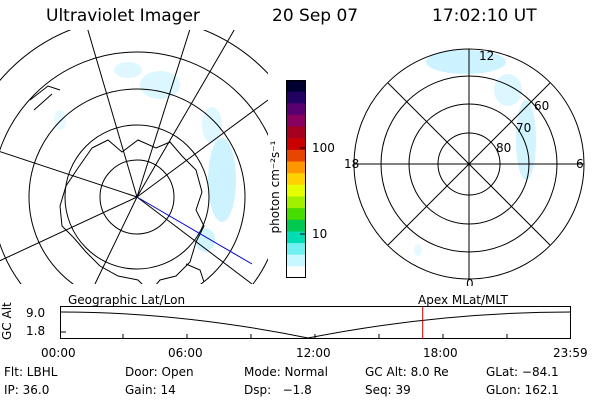  What do you see at coordinates (286, 372) in the screenshot?
I see `mode-readout: Mode: Normal` at bounding box center [286, 372].